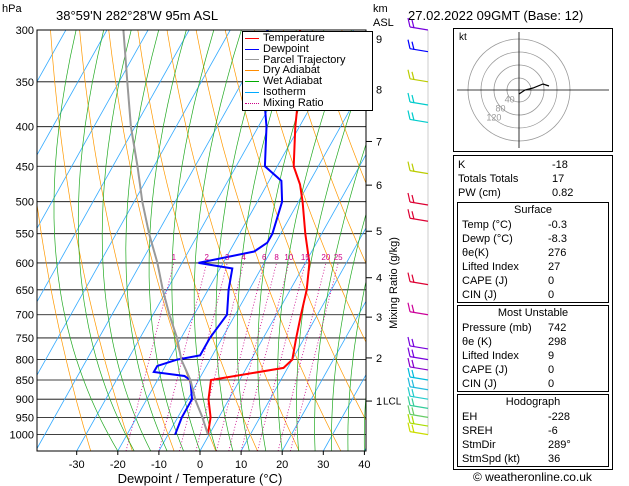 The height and width of the screenshot is (486, 629). What do you see at coordinates (293, 81) in the screenshot?
I see `legend-label: Wet Adiabat` at bounding box center [293, 81].